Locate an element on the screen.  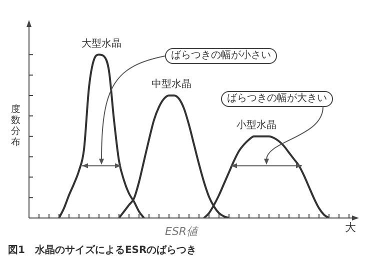
text: 大 is located at coordinates (350, 227).